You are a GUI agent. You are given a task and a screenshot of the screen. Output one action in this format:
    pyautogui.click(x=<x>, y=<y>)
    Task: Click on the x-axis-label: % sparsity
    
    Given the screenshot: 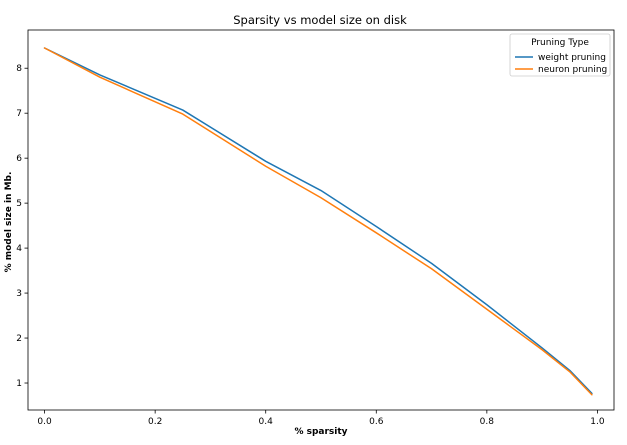 What is the action you would take?
    pyautogui.click(x=320, y=432)
    